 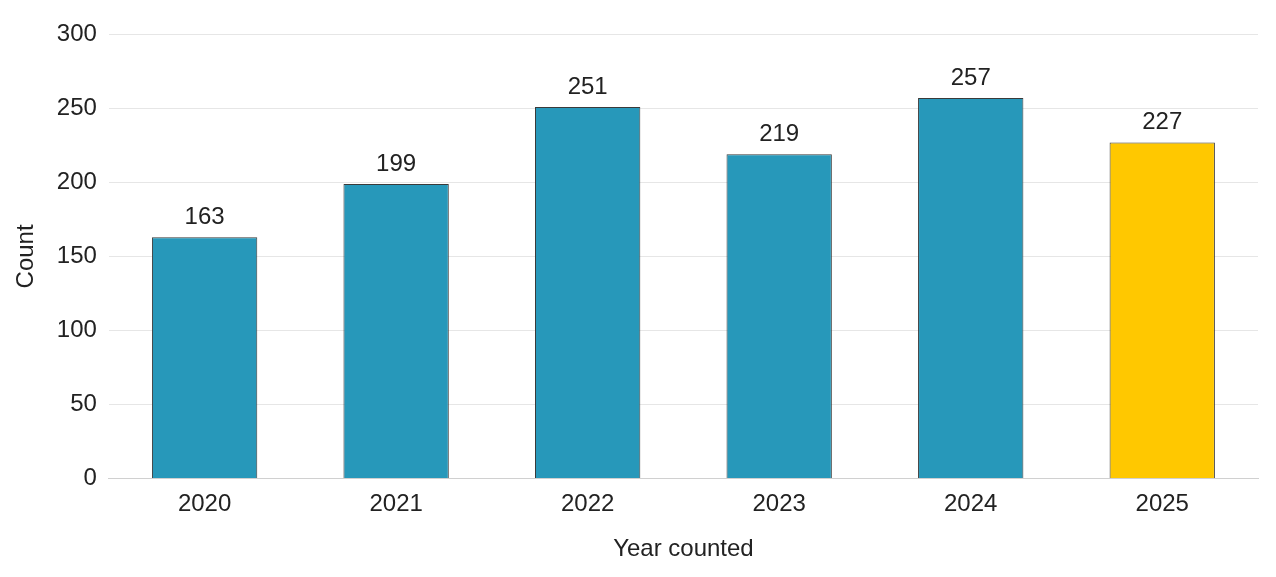 I want to click on x-axis-title: Year counted, so click(x=683, y=548).